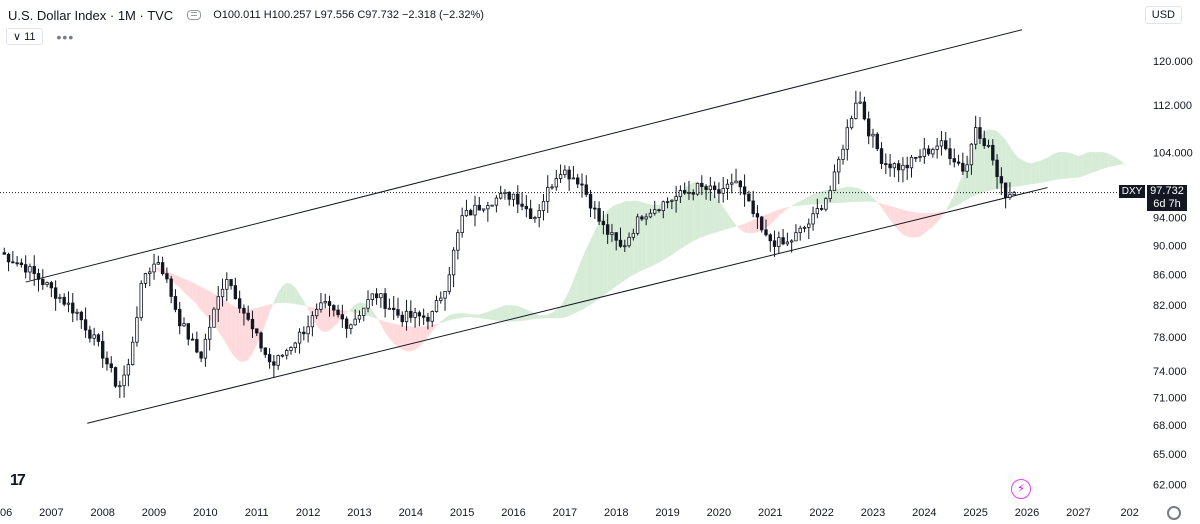  Describe the element at coordinates (65, 36) in the screenshot. I see `more-icon: •••` at that location.